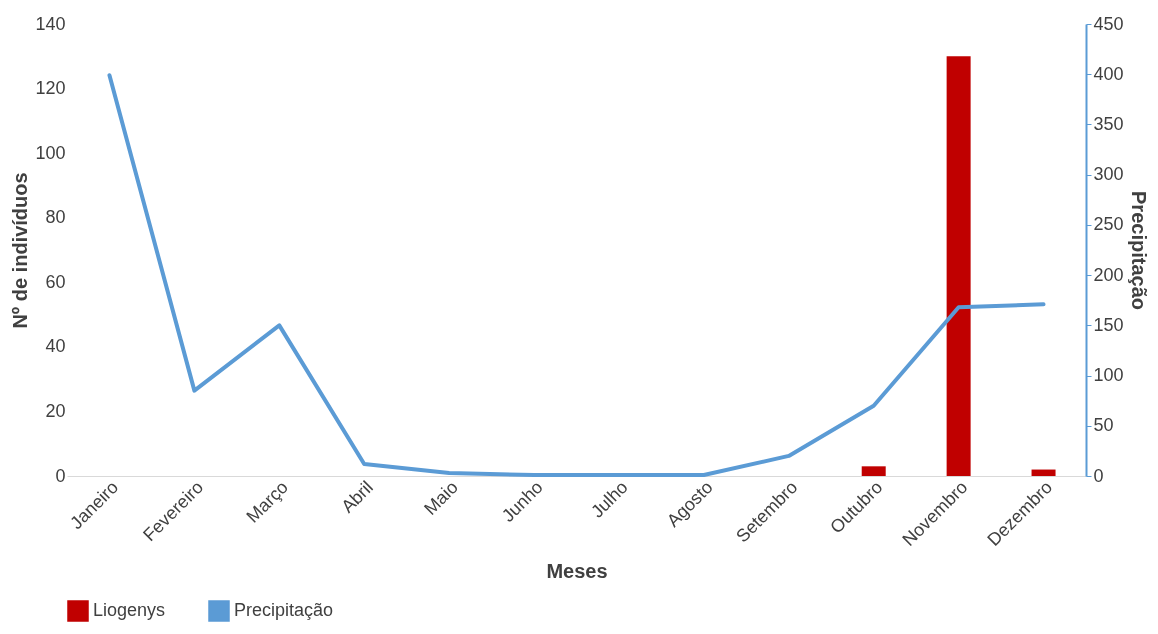  Describe the element at coordinates (55, 410) in the screenshot. I see `y-tick-label: 20` at that location.